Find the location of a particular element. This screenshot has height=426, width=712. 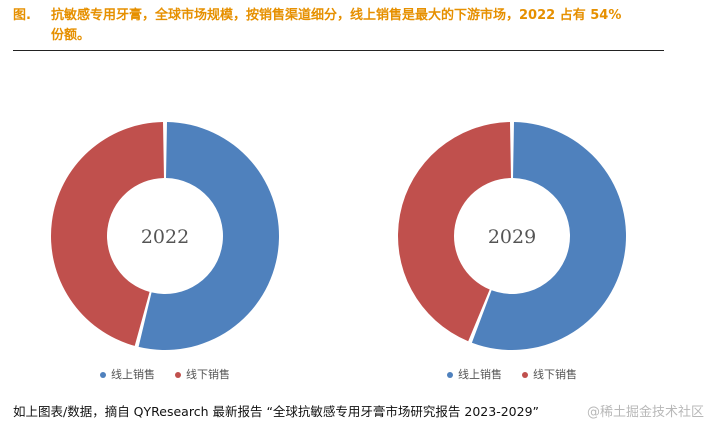

donut-center-year: 2022 is located at coordinates (165, 237).